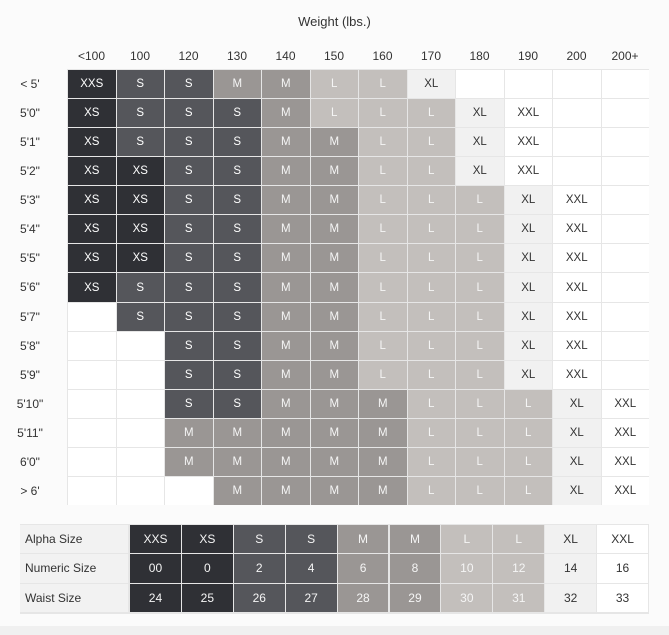 The image size is (669, 635). What do you see at coordinates (140, 229) in the screenshot?
I see `size-cell: XS` at bounding box center [140, 229].